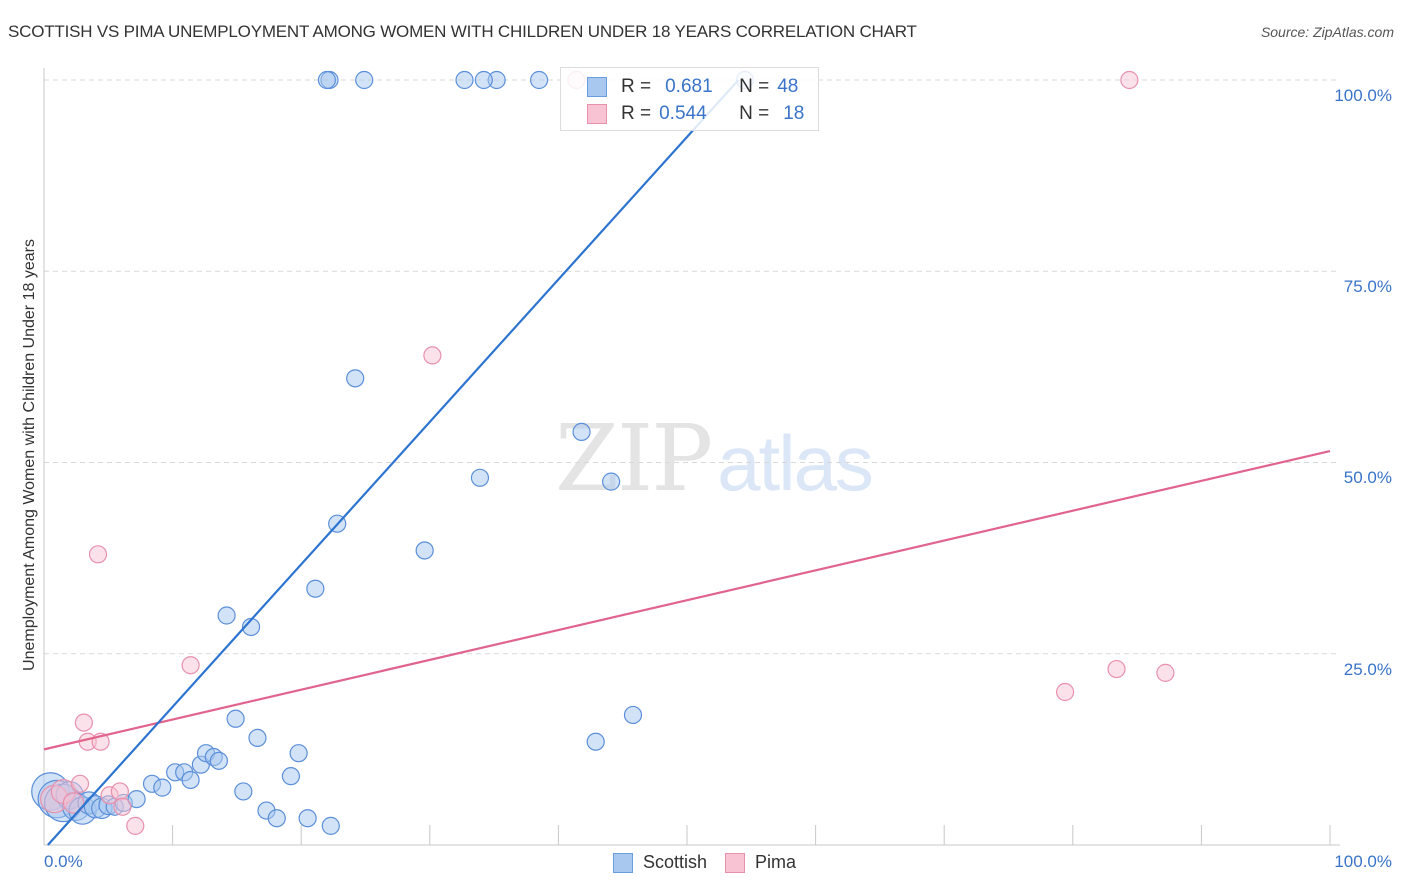 The image size is (1406, 892). Describe the element at coordinates (1363, 95) in the screenshot. I see `y-tick-100: 100.0%` at that location.